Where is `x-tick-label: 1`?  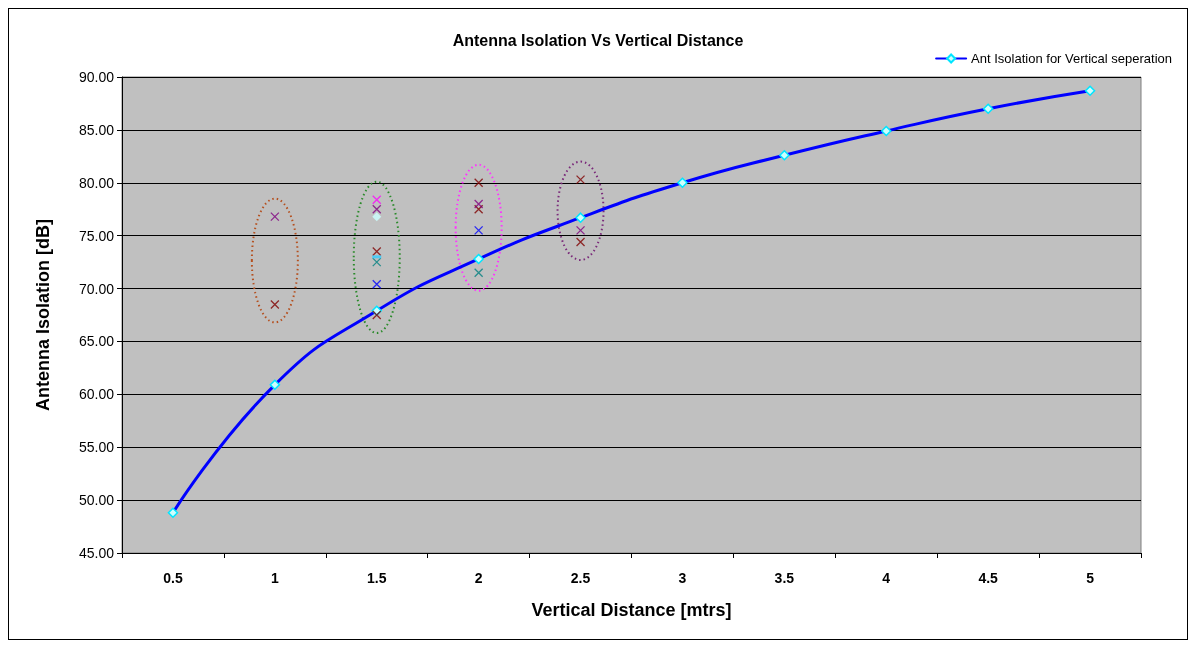
x-tick-label: 1 is located at coordinates (274, 578).